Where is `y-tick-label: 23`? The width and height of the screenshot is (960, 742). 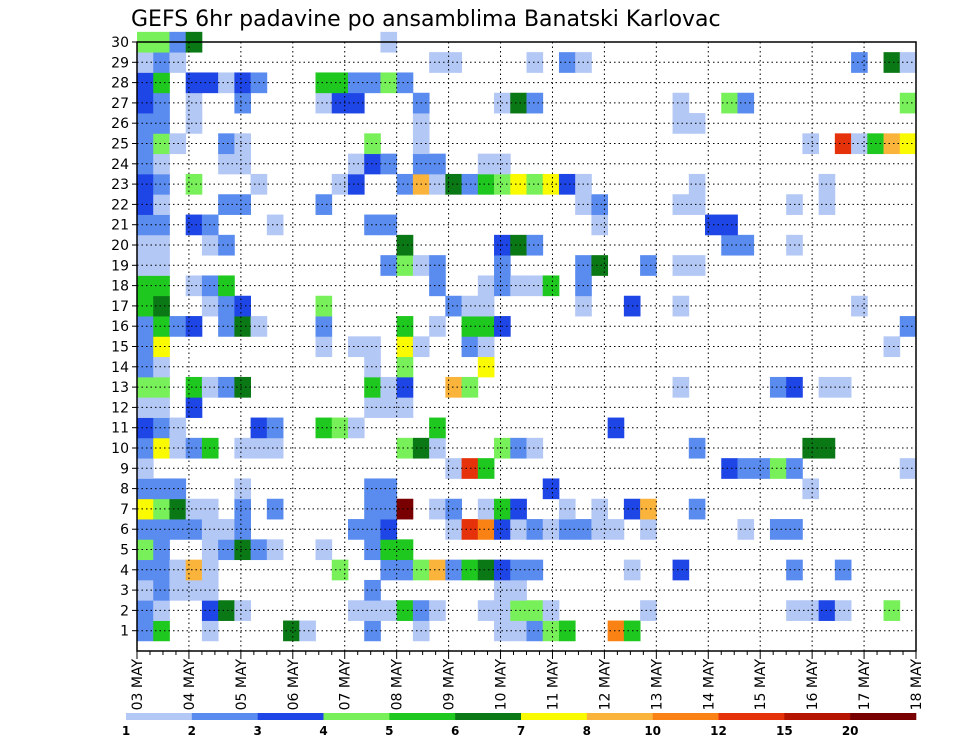 y-tick-label: 23 is located at coordinates (120, 185).